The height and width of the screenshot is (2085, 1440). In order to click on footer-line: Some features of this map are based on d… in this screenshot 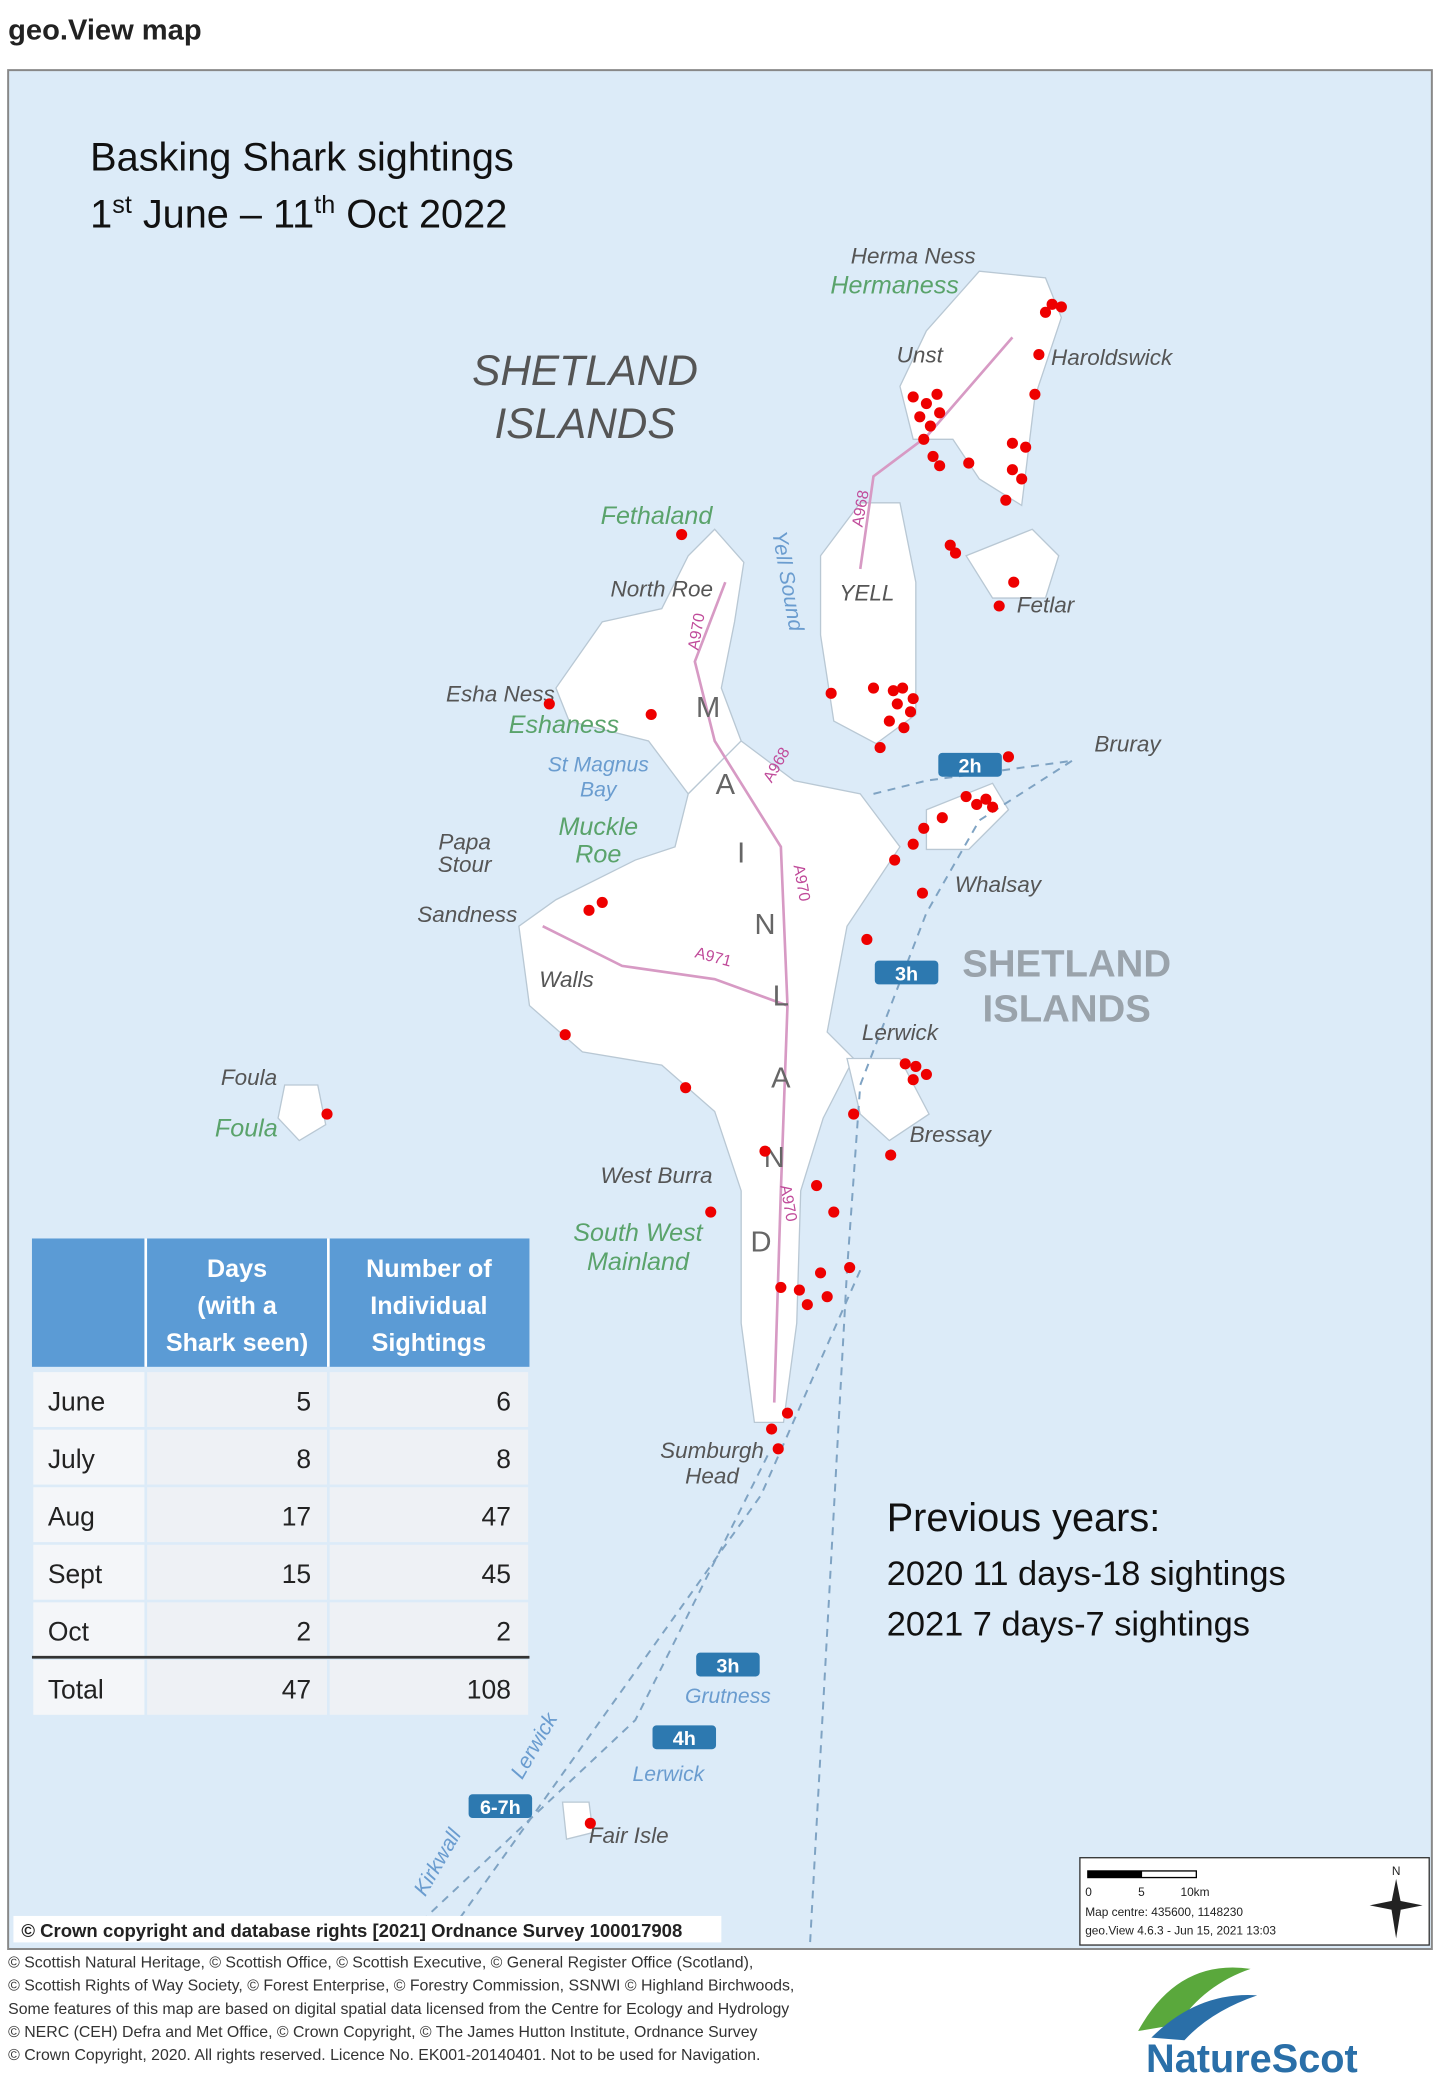, I will do `click(398, 2009)`.